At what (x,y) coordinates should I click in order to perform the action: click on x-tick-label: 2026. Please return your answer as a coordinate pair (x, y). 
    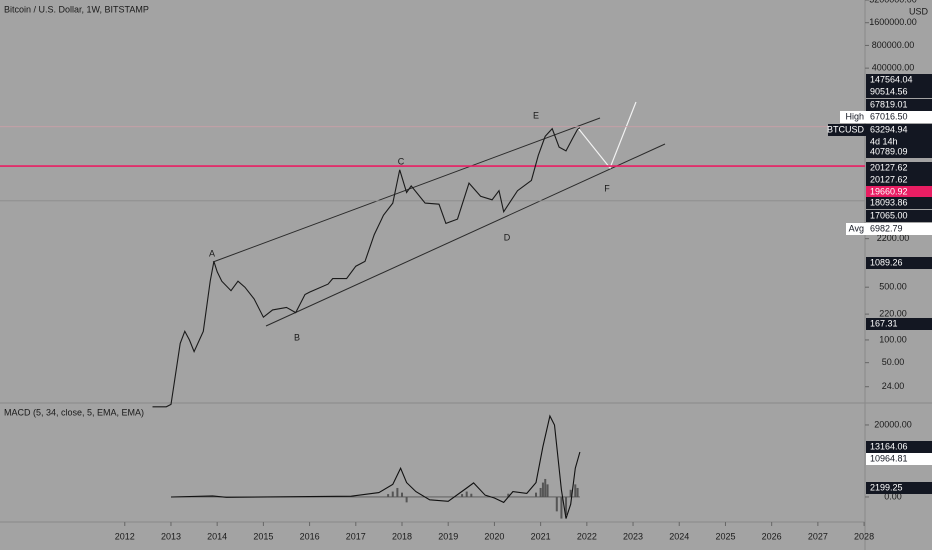
    Looking at the image, I should click on (772, 536).